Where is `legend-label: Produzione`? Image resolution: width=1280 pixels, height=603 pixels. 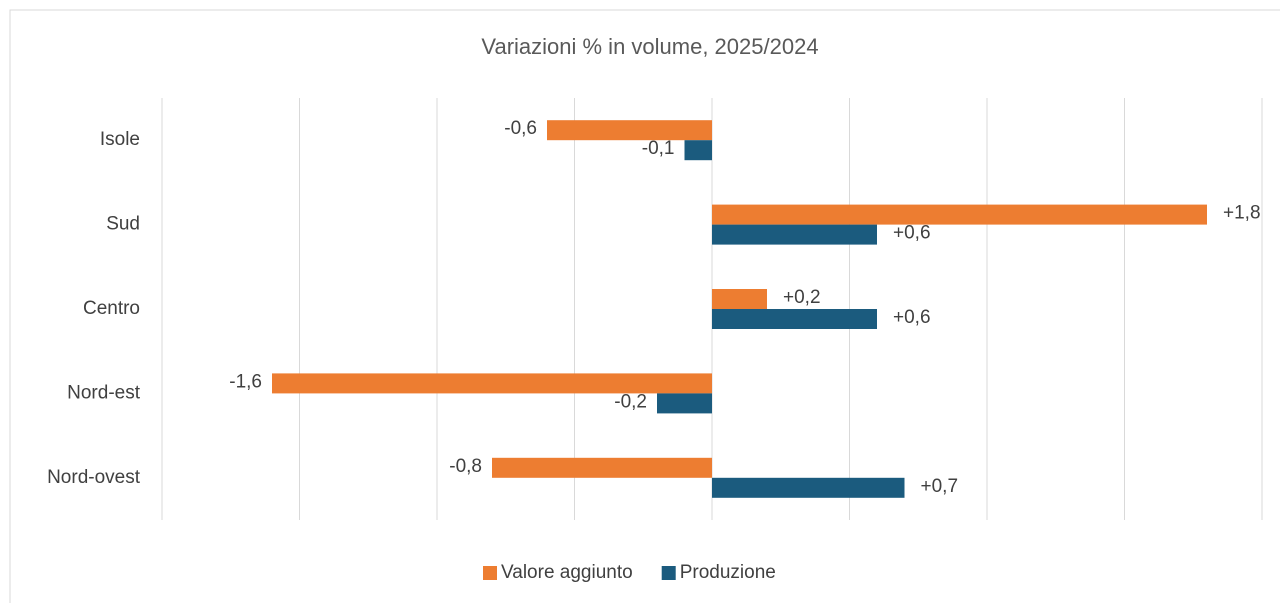
legend-label: Produzione is located at coordinates (728, 572).